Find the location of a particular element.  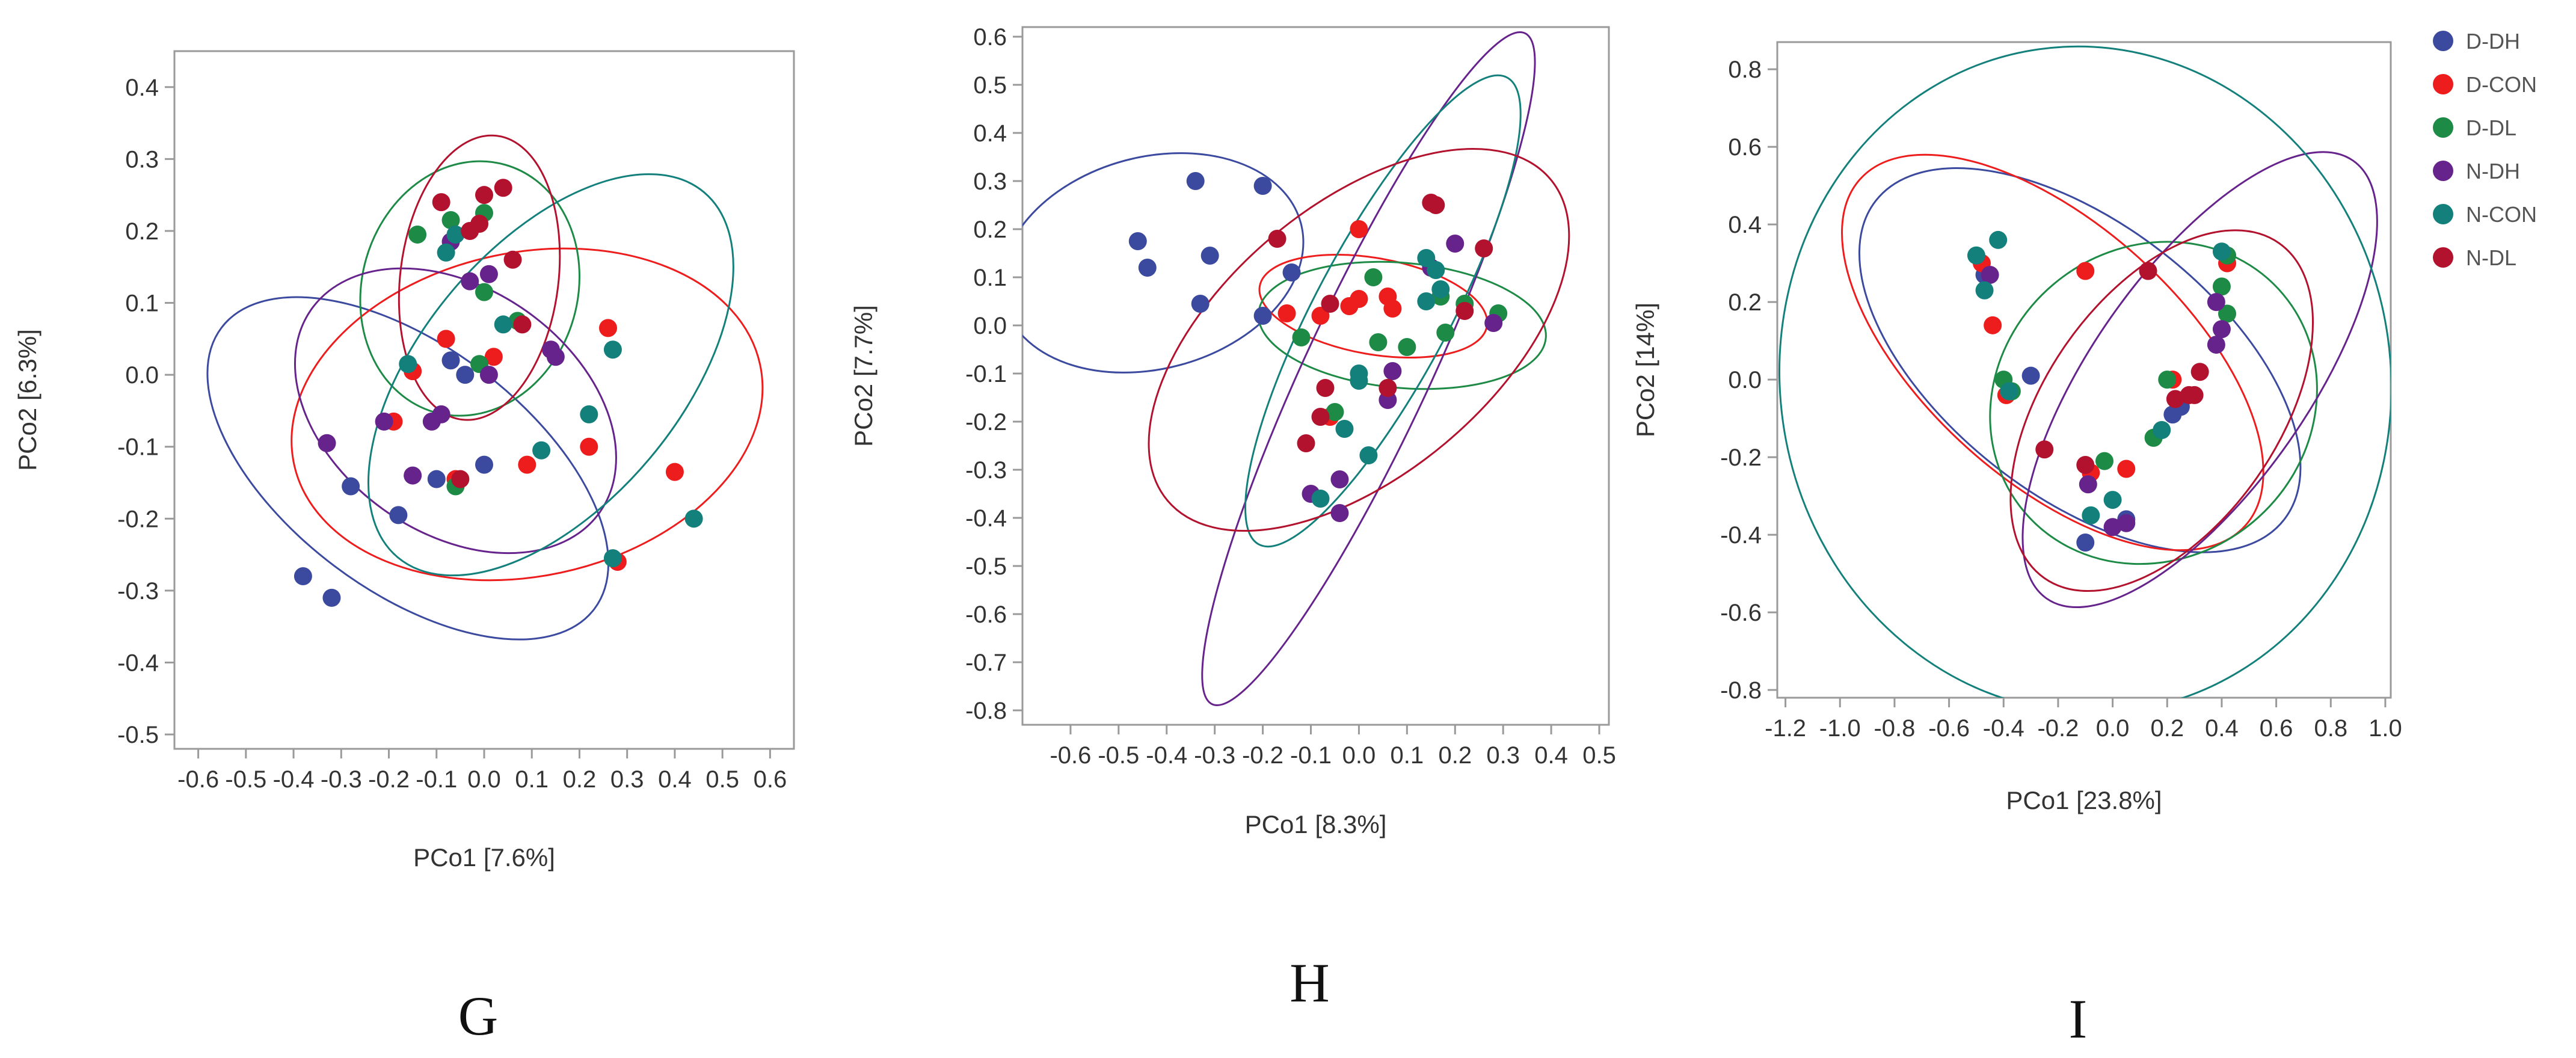

x-tick-label: 0.3 is located at coordinates (627, 779).